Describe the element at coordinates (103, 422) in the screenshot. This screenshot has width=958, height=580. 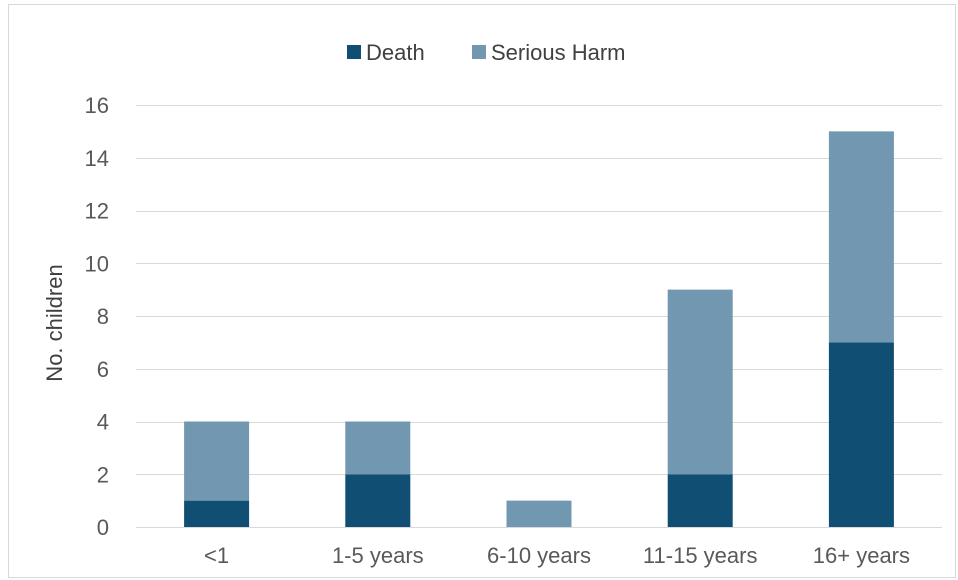
I see `y-tick-label: 4` at that location.